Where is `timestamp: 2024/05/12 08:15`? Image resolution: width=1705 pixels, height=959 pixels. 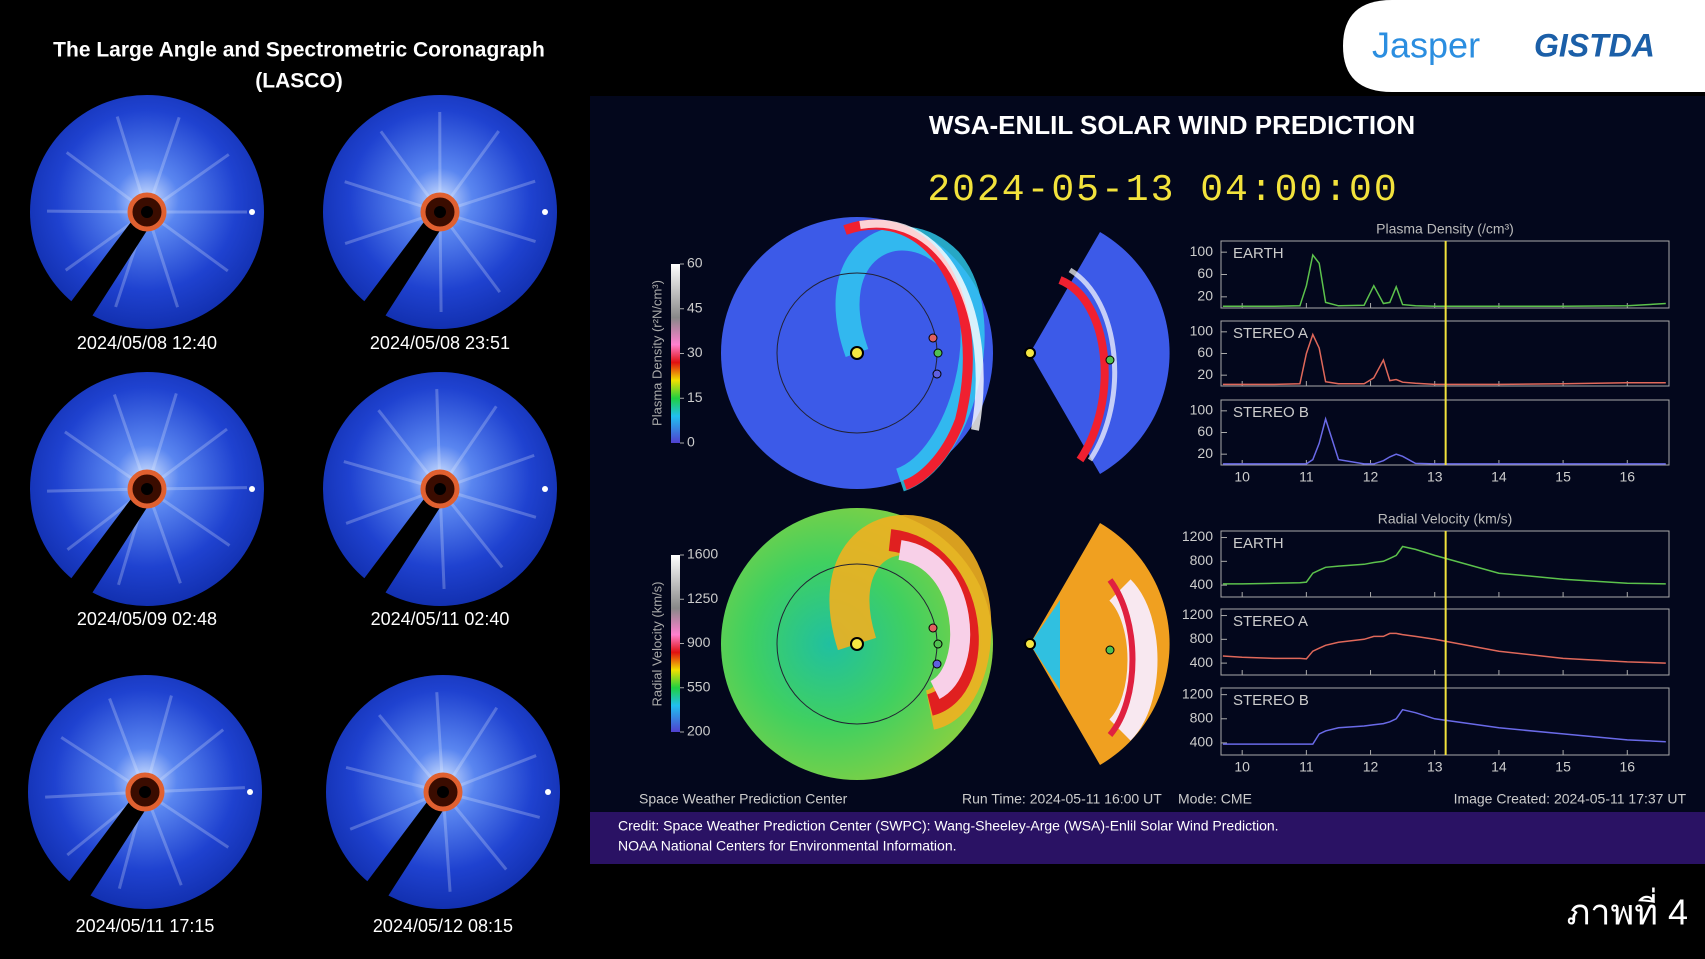 timestamp: 2024/05/12 08:15 is located at coordinates (443, 926).